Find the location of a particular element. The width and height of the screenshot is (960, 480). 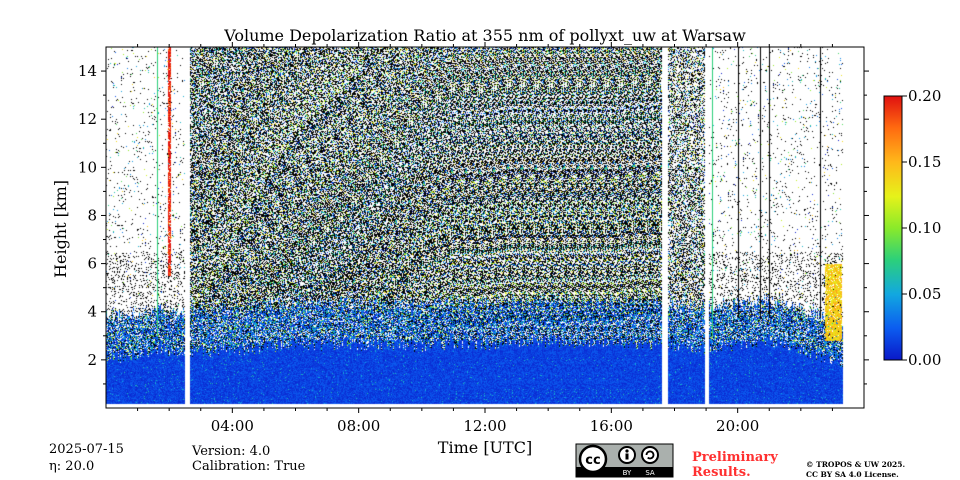

colorbar-tick-label: 0.20 is located at coordinates (924, 96).